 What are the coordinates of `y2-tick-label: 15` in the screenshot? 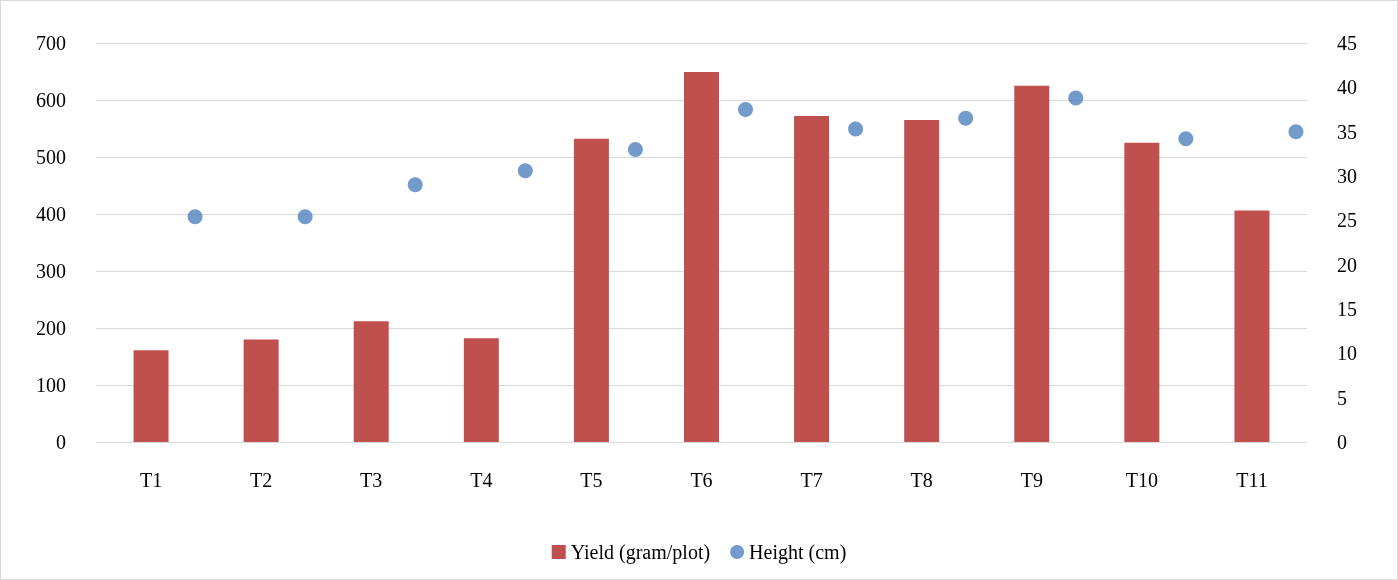 It's located at (1347, 309).